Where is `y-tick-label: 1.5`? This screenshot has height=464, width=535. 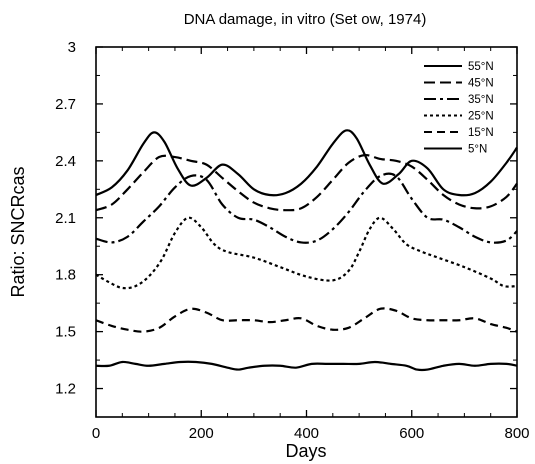 y-tick-label: 1.5 is located at coordinates (65, 332).